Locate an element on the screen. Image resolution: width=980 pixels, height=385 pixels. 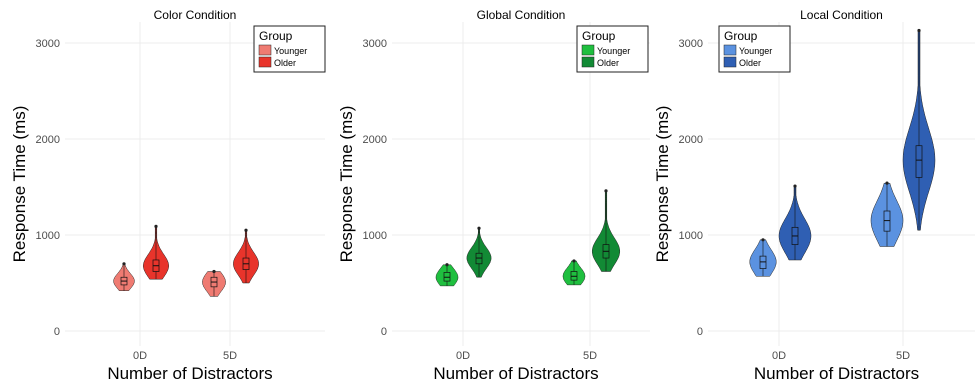
chart-title: Global Condition is located at coordinates (521, 15).